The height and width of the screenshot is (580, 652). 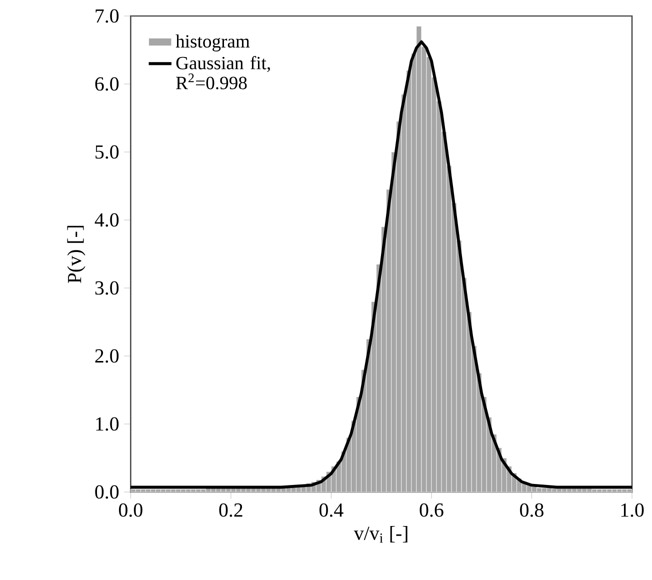 What do you see at coordinates (107, 288) in the screenshot?
I see `y-tick-label: 3.0` at bounding box center [107, 288].